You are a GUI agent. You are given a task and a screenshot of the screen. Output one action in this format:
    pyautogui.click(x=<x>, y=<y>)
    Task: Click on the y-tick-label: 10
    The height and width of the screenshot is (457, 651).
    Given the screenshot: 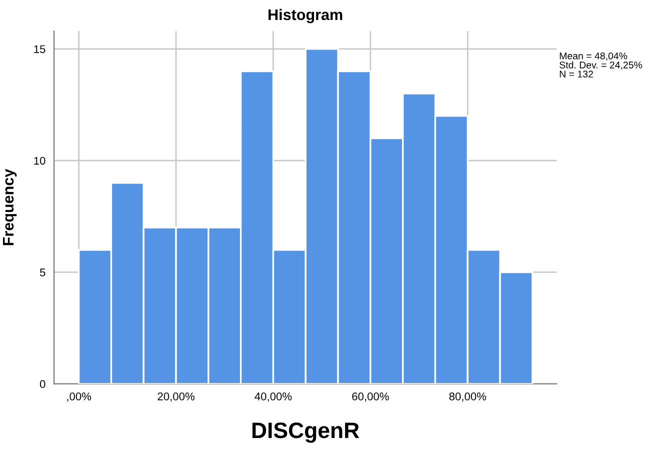 What is the action you would take?
    pyautogui.click(x=40, y=160)
    